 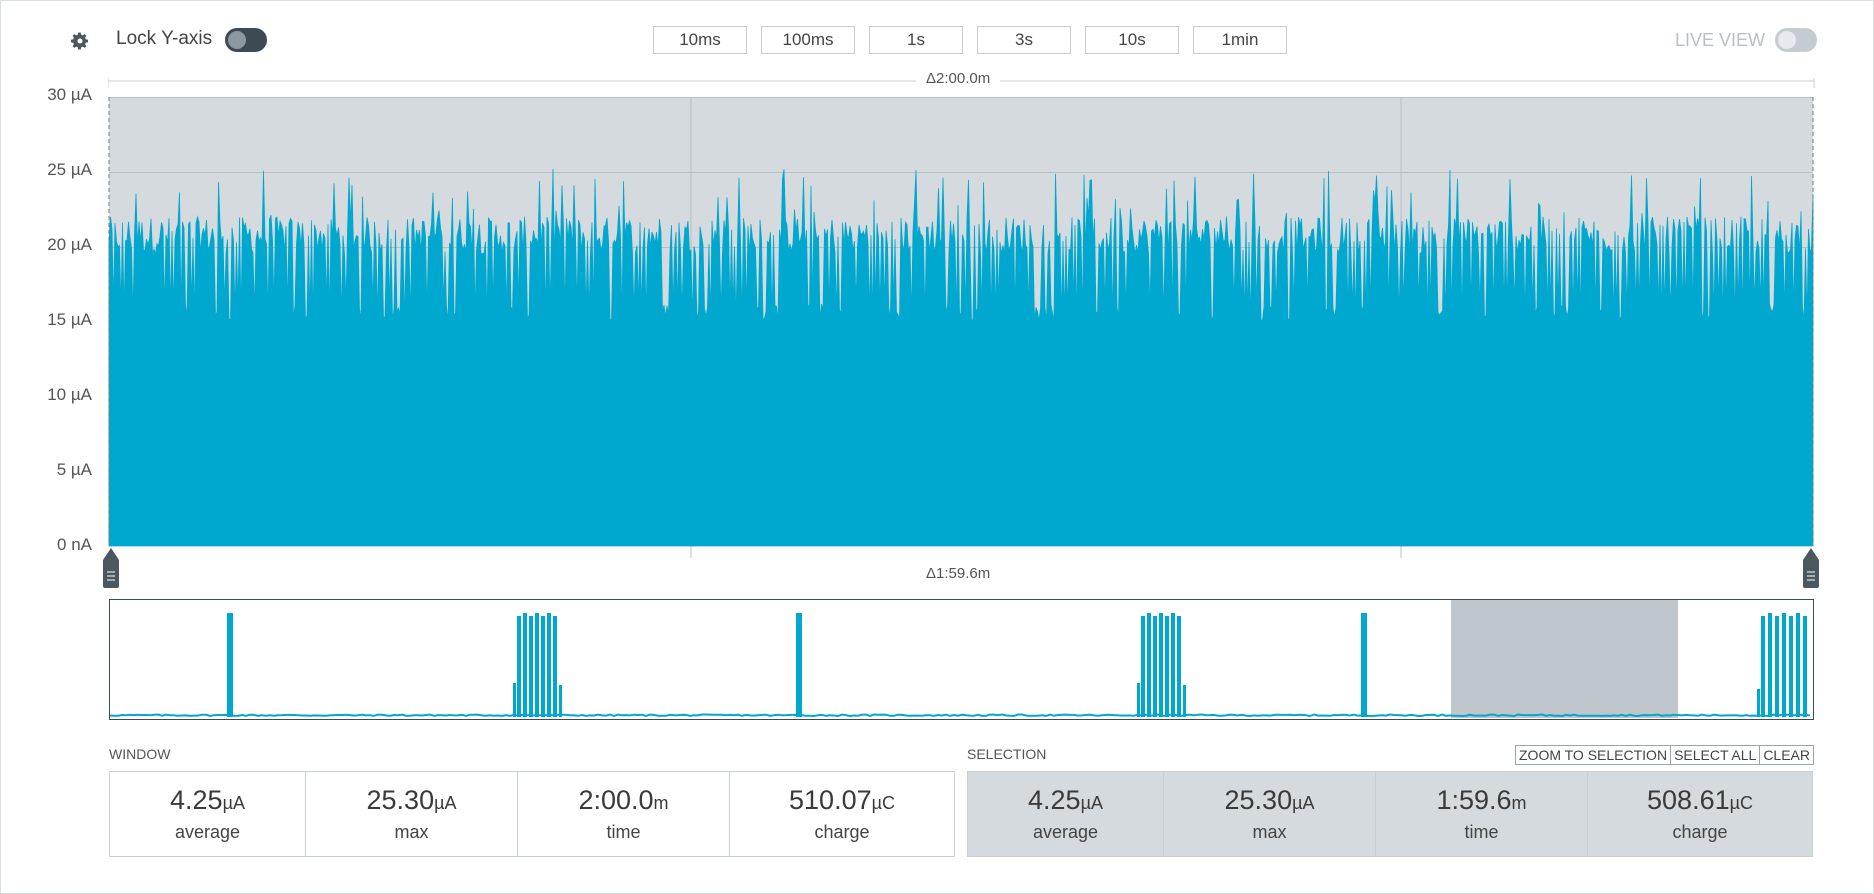 What do you see at coordinates (111, 568) in the screenshot?
I see `left-selection-handle` at bounding box center [111, 568].